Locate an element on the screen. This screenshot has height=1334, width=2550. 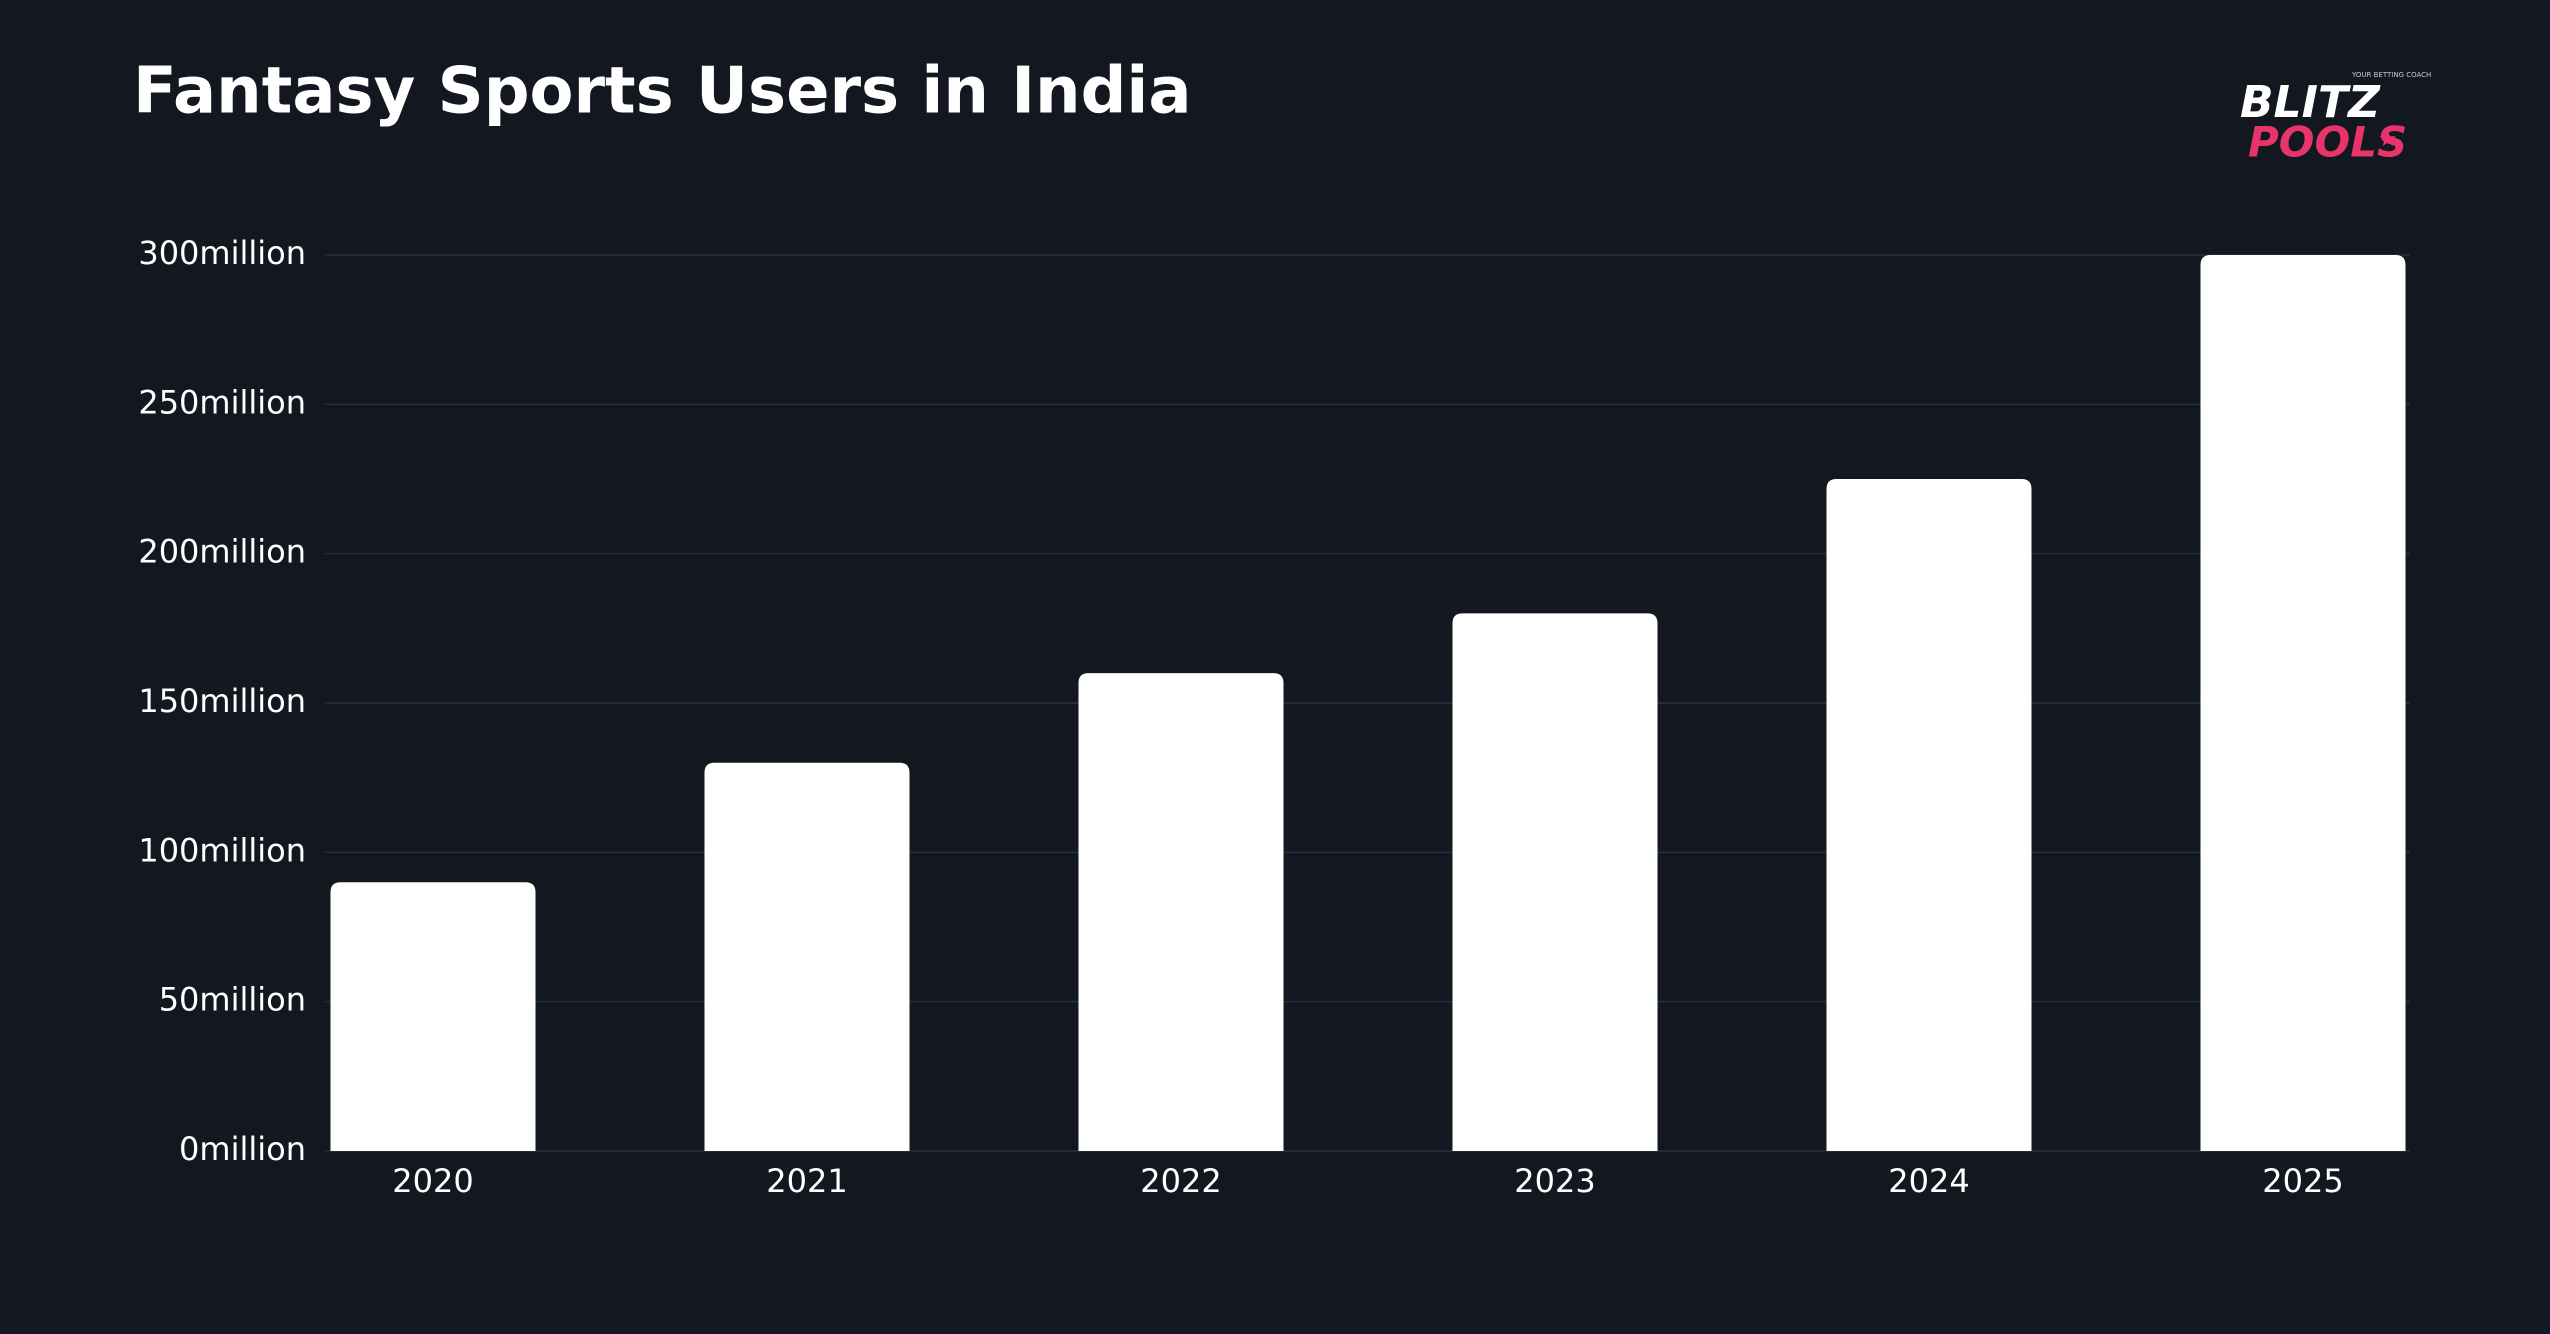
chart-title: Fantasy Sports Users in India is located at coordinates (662, 92).